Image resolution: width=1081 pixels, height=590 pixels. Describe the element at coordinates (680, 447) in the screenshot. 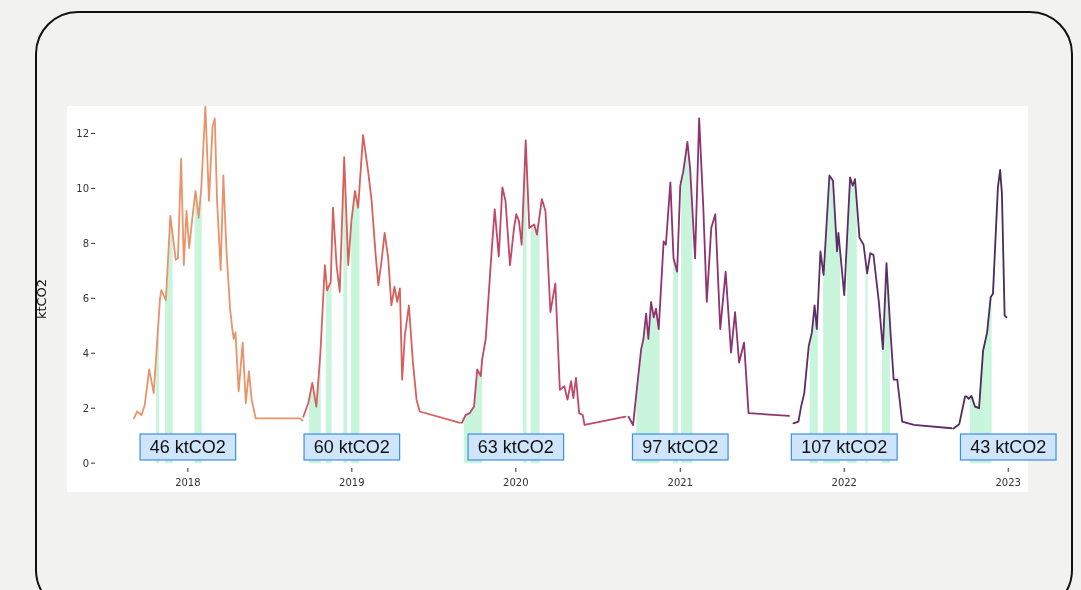

I see `annotation: 97 ktCO2` at that location.